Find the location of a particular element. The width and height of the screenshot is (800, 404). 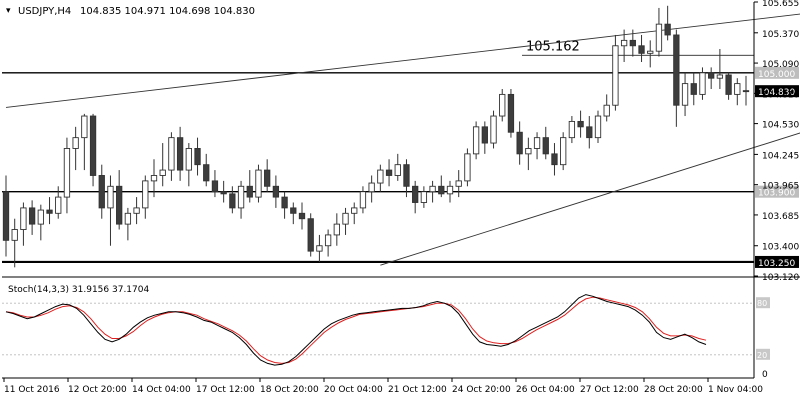

time-tick-label: 24 Oct 20:00 is located at coordinates (481, 390).